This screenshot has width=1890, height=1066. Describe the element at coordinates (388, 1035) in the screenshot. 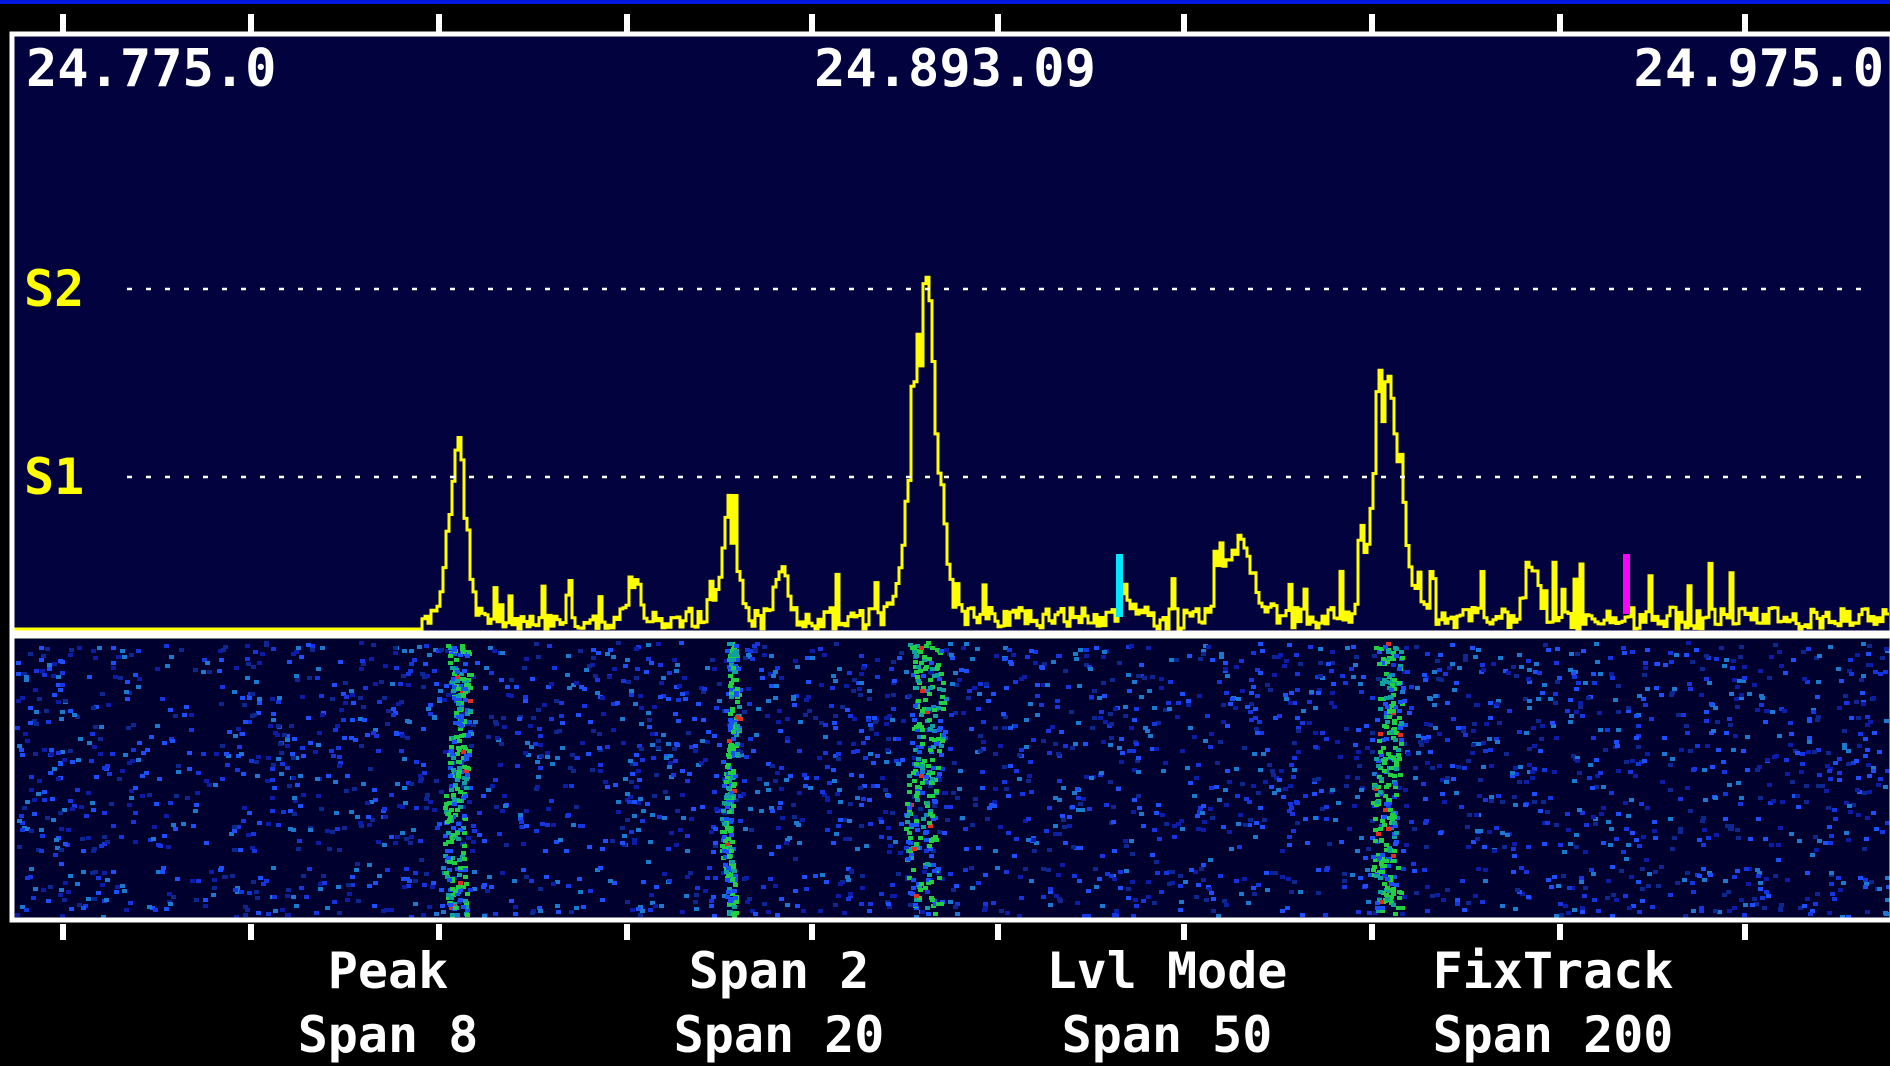

I see `button-label: Span 8` at that location.